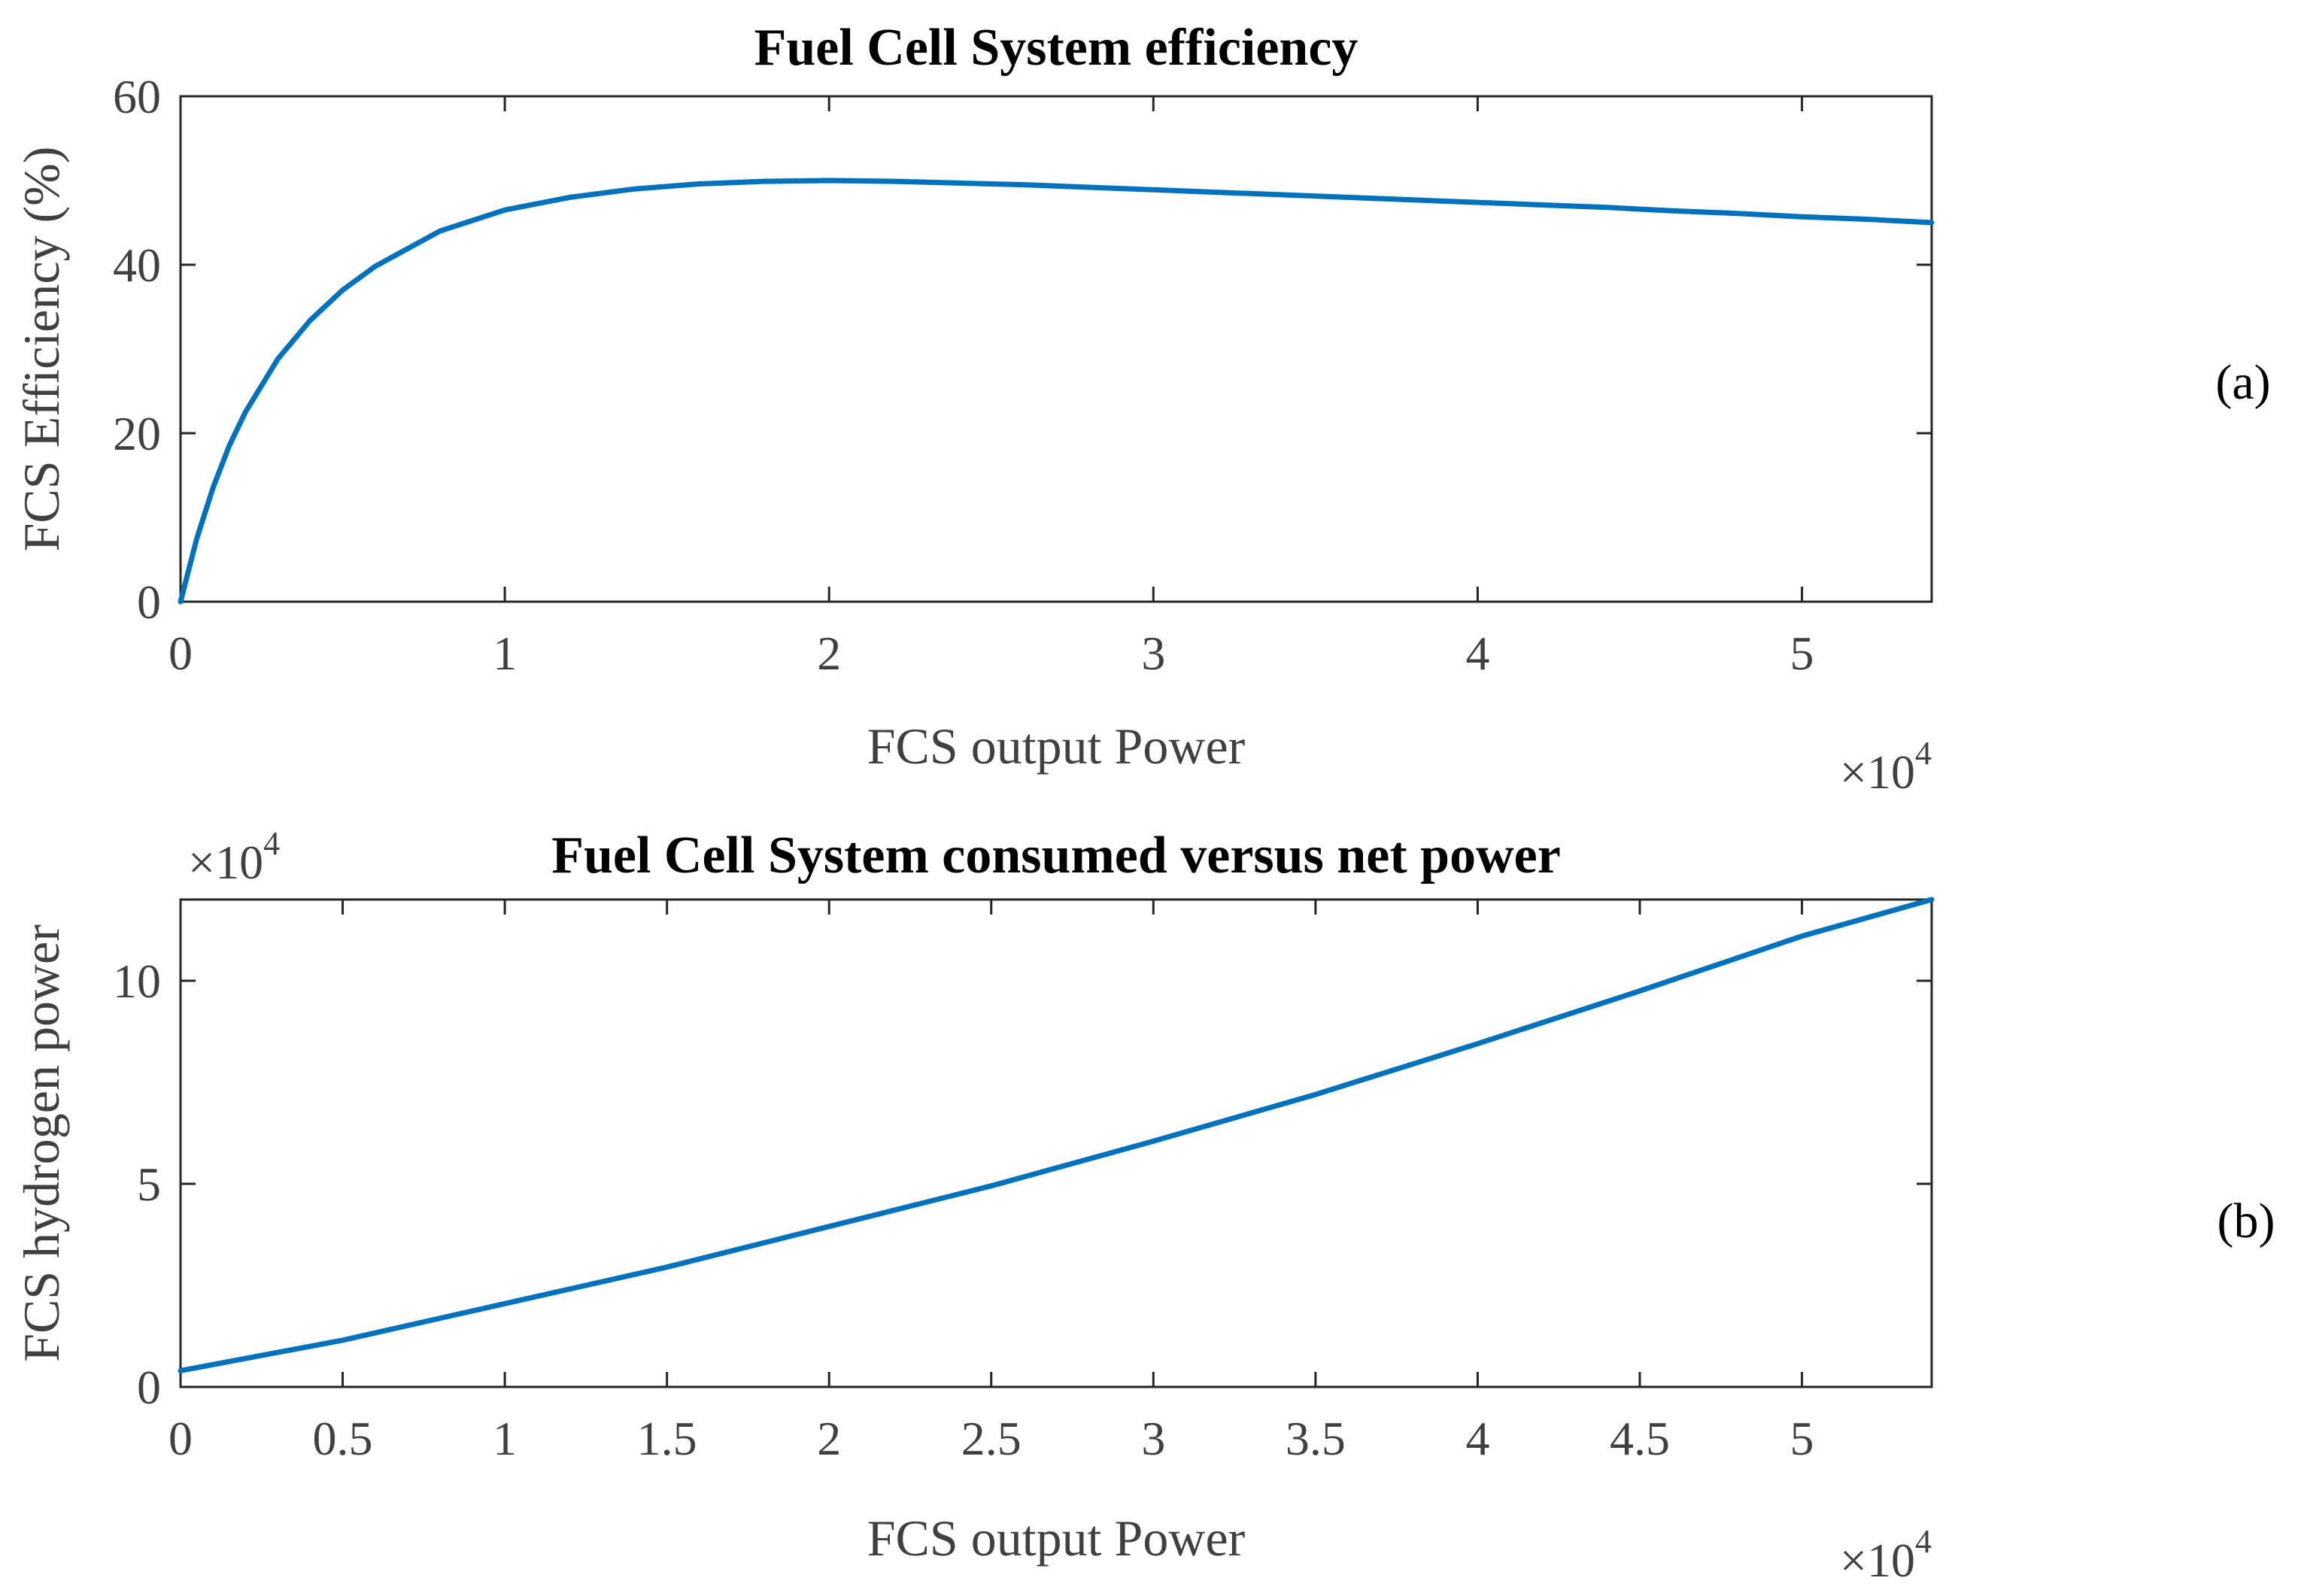 The image size is (2304, 1596). What do you see at coordinates (2246, 1221) in the screenshot?
I see `panel-label-b: (b)` at bounding box center [2246, 1221].